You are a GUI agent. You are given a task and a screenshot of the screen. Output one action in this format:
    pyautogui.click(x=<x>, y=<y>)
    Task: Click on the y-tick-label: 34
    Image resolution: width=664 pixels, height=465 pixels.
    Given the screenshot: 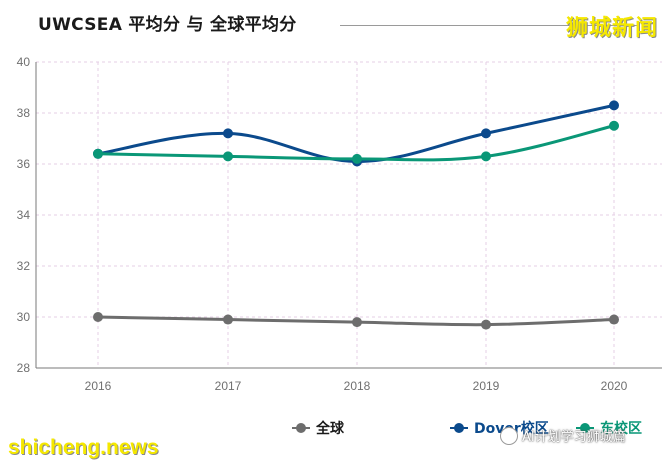 What is the action you would take?
    pyautogui.click(x=24, y=215)
    